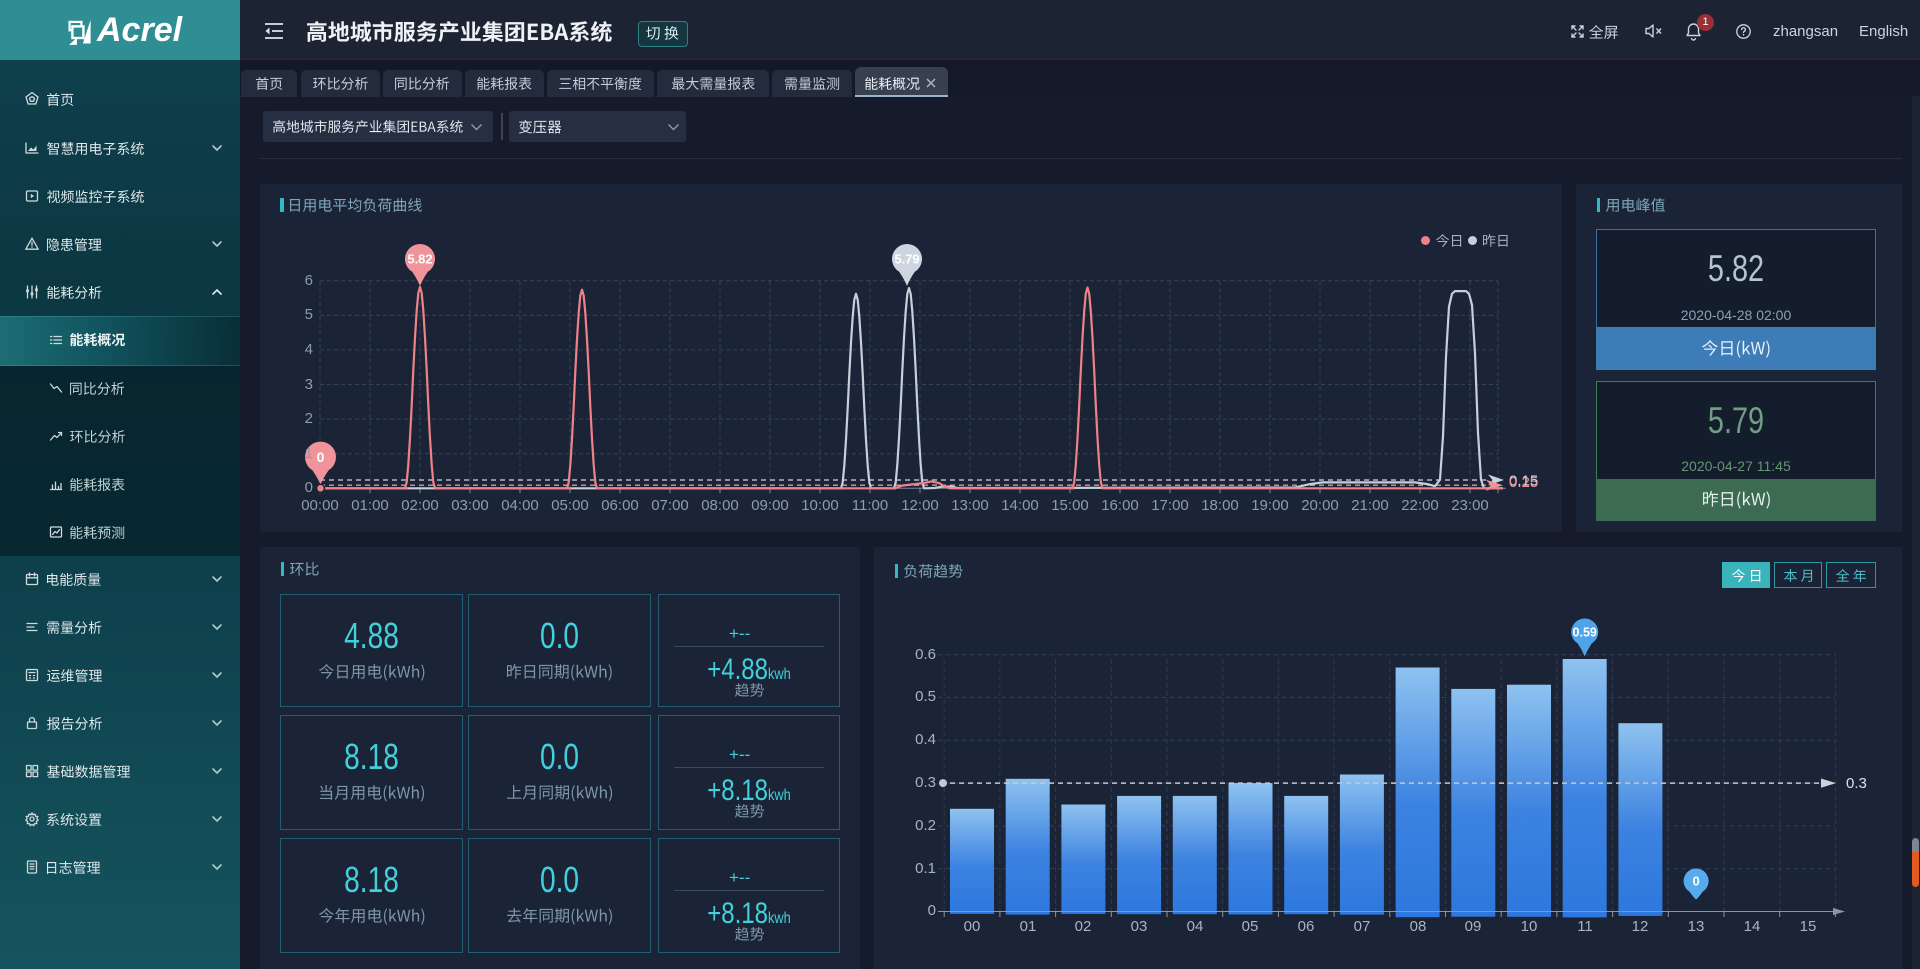 This screenshot has width=1920, height=969. Describe the element at coordinates (1856, 783) in the screenshot. I see `svg-text: 0.3` at that location.